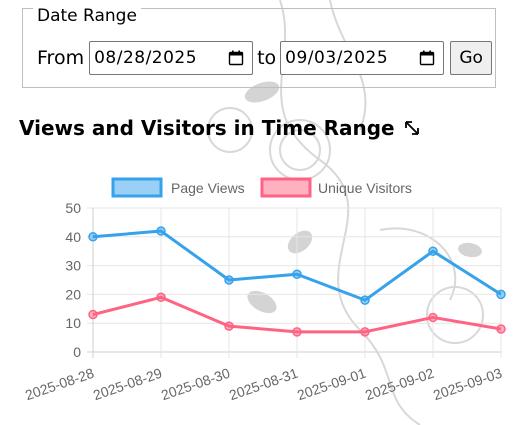 Image resolution: width=531 pixels, height=425 pixels. Describe the element at coordinates (208, 188) in the screenshot. I see `legend-label: Page Views` at that location.